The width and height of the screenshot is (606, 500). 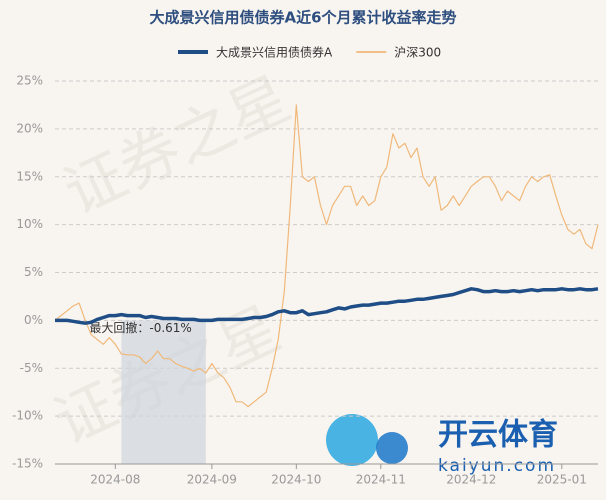 I want to click on y-tick-label: -5%, so click(x=31, y=368).